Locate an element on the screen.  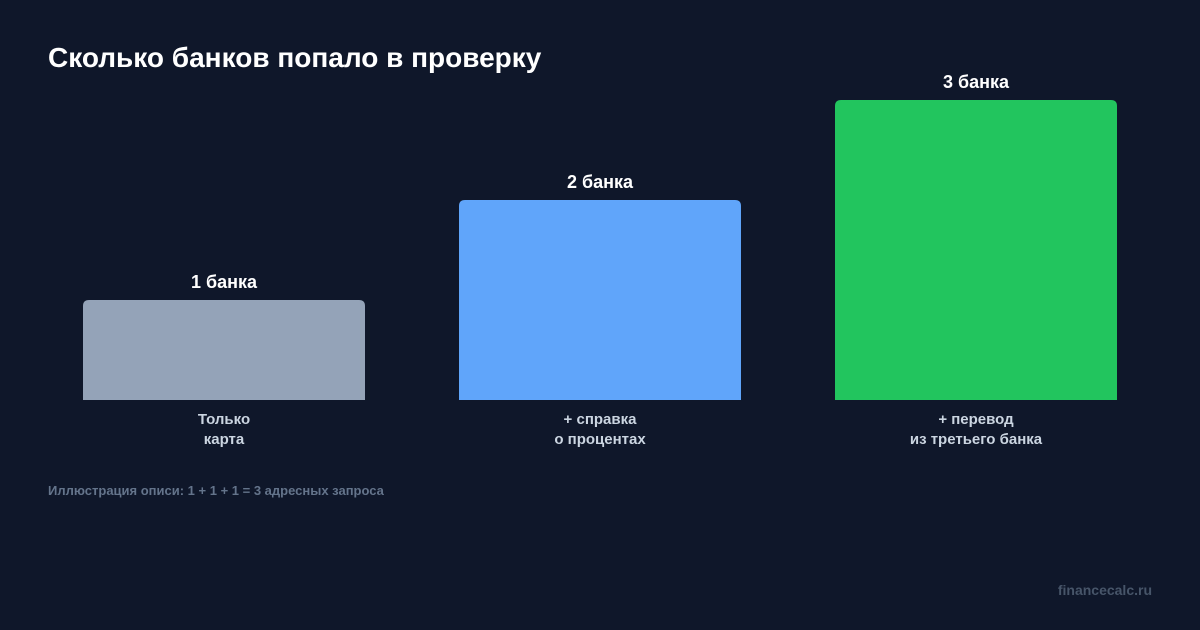
category-label-2-line-2: о процентах is located at coordinates (600, 439).